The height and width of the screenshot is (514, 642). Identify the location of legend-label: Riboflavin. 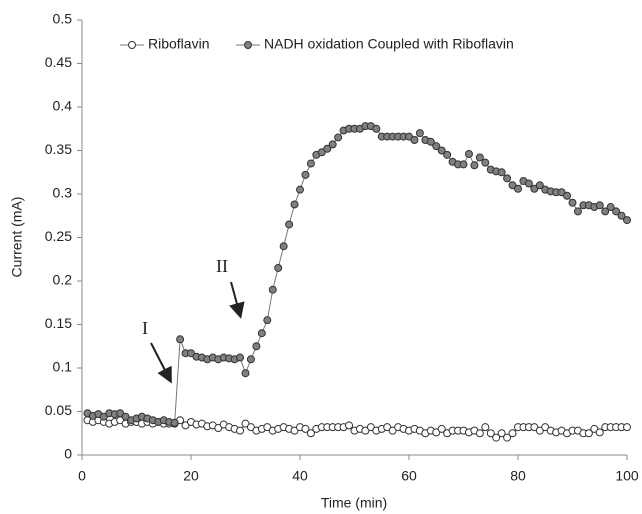
(178, 44).